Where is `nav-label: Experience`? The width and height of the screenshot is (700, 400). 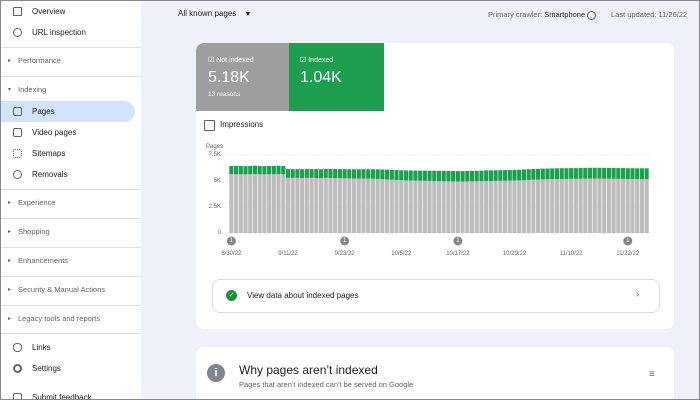 nav-label: Experience is located at coordinates (37, 202).